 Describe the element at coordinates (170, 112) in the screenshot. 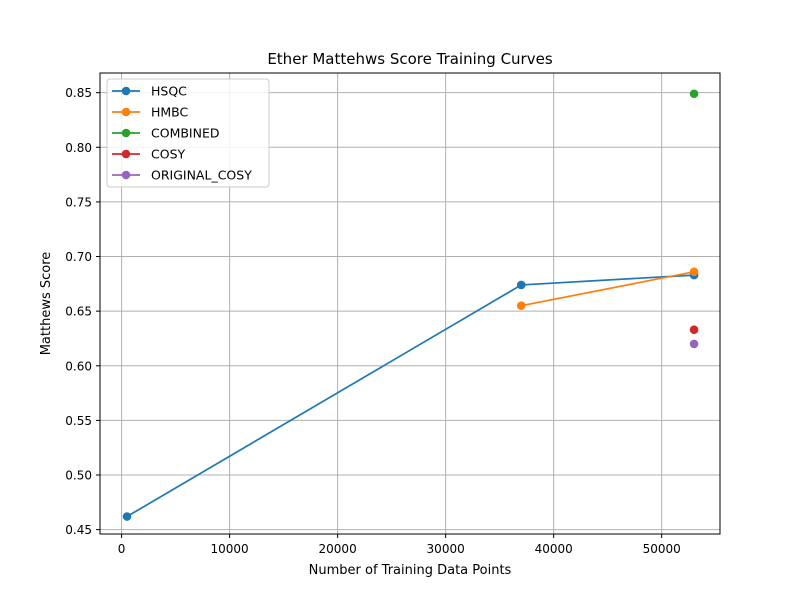

I see `legend-label: HMBC` at that location.